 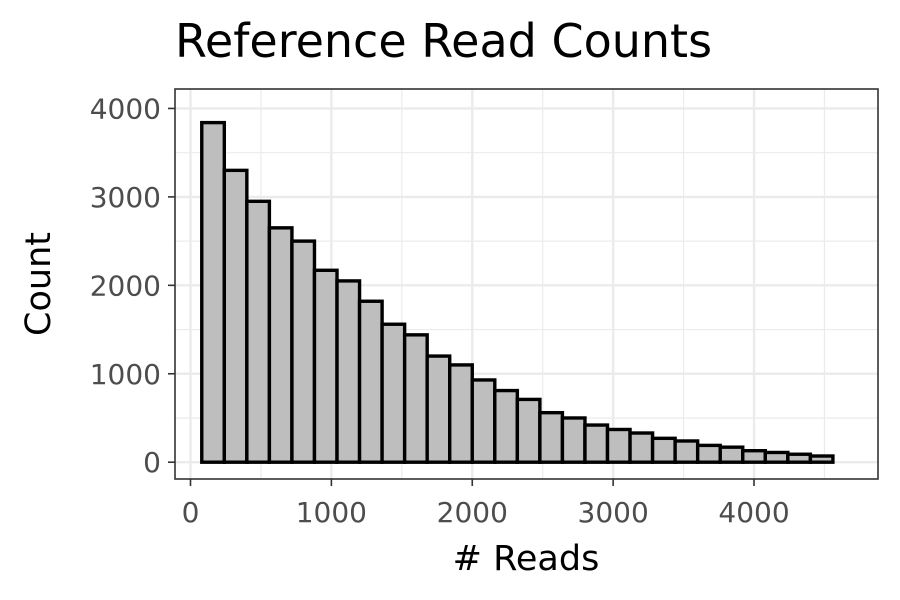 What do you see at coordinates (753, 512) in the screenshot?
I see `x-tick-label: 4000` at bounding box center [753, 512].